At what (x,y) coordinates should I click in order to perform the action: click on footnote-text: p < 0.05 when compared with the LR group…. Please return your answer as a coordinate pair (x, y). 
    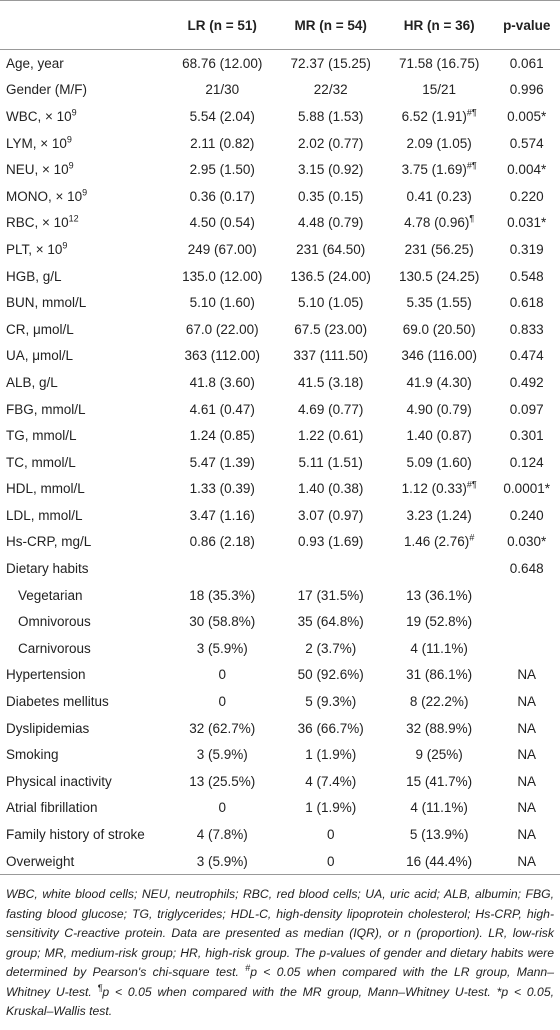
    Looking at the image, I should click on (280, 982).